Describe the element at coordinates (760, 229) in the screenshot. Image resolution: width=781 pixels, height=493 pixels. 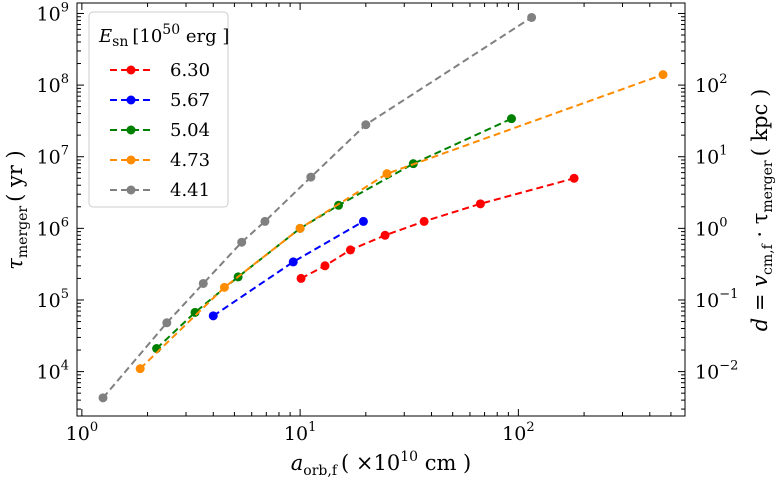
I see `y2-axis-label-mid: · τ` at that location.